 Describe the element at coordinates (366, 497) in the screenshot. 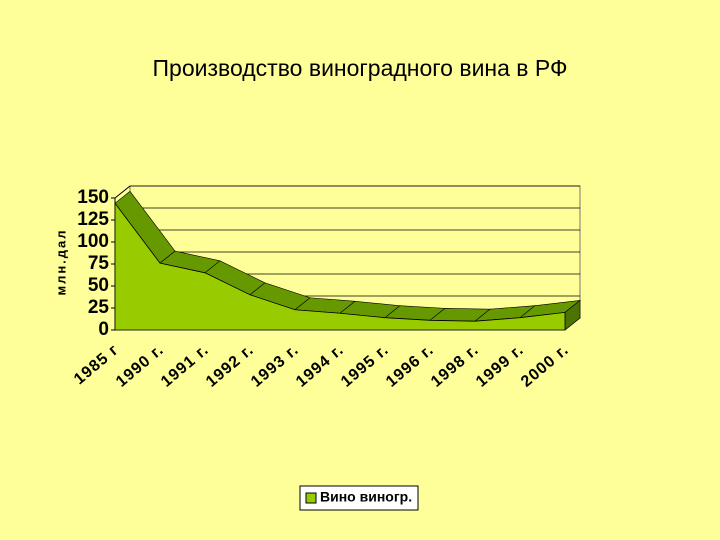

I see `legend-label: Вино виногр.` at that location.